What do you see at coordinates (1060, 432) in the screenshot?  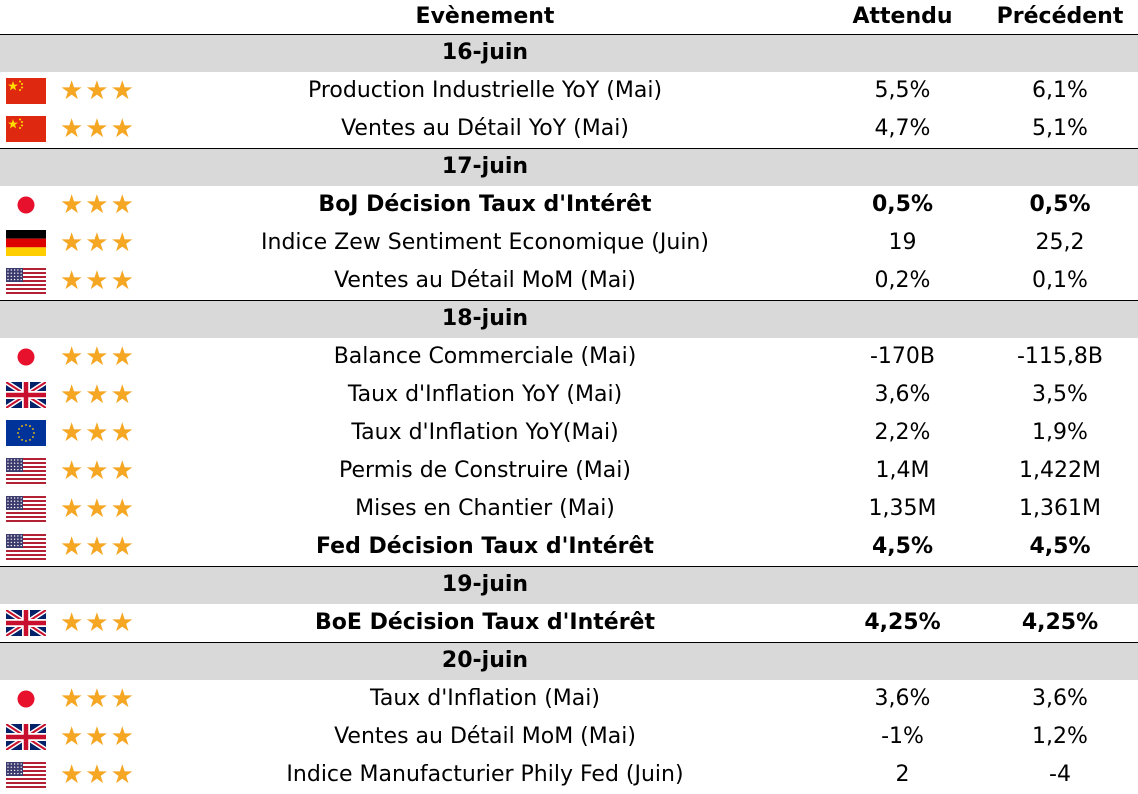 I see `previous-value: 1,9%` at bounding box center [1060, 432].